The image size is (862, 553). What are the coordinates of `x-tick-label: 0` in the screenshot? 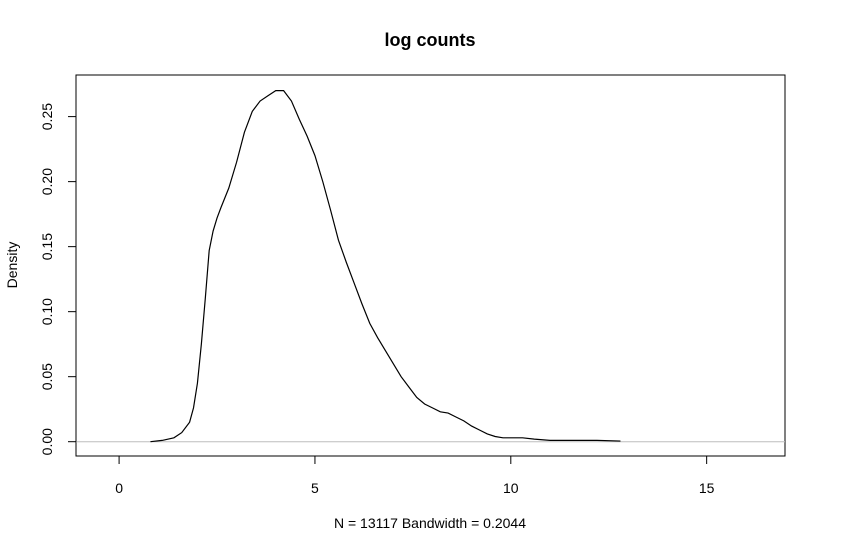 It's located at (119, 488).